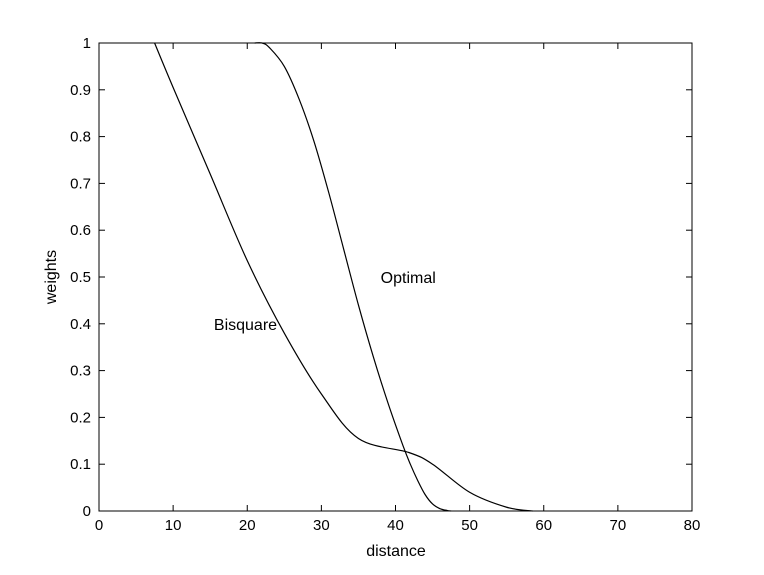  I want to click on y-tick-label: 0.9, so click(80, 90).